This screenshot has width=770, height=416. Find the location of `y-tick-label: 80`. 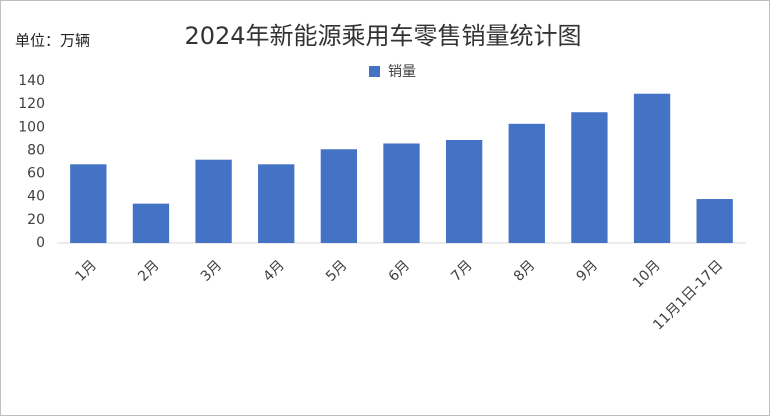

y-tick-label: 80 is located at coordinates (36, 150).